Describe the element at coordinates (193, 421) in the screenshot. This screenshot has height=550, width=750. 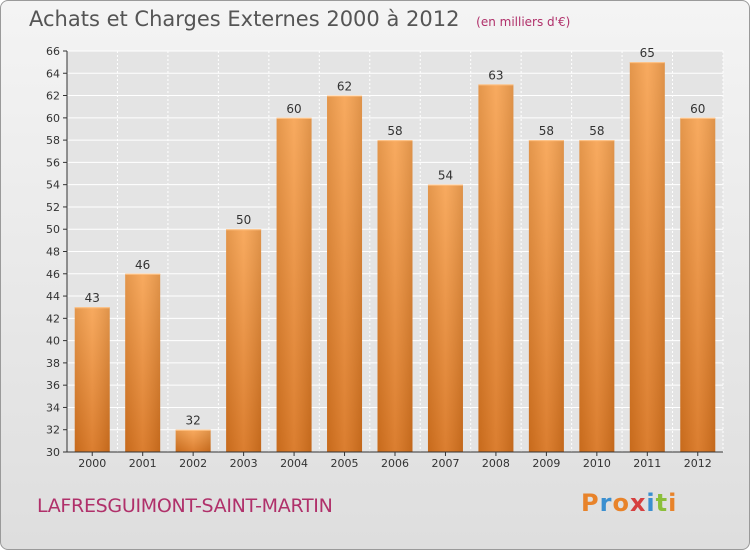
I see `value-label: 32` at that location.